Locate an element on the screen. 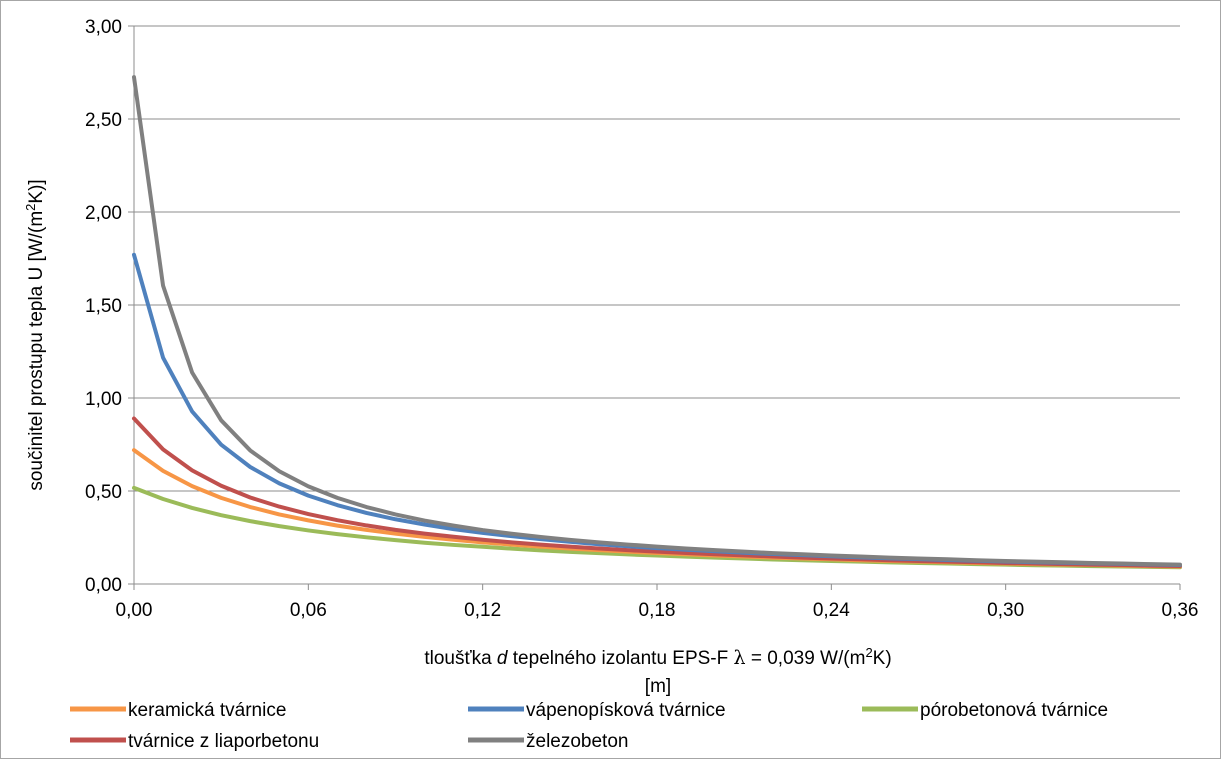 This screenshot has height=765, width=1222. legend-label: vápenopísková tvárnice is located at coordinates (626, 710).